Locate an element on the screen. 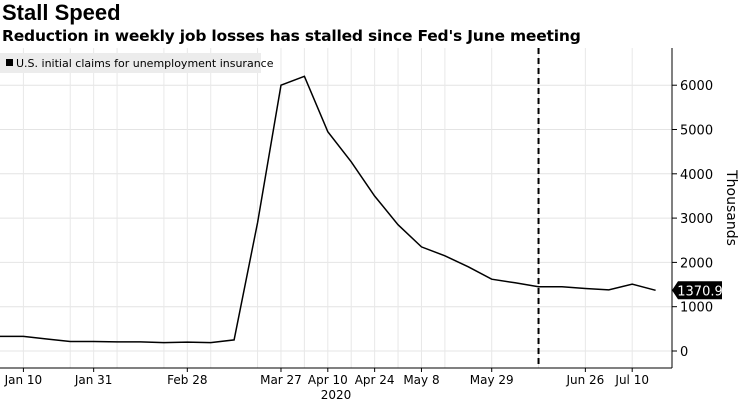  legend-box is located at coordinates (130, 63).